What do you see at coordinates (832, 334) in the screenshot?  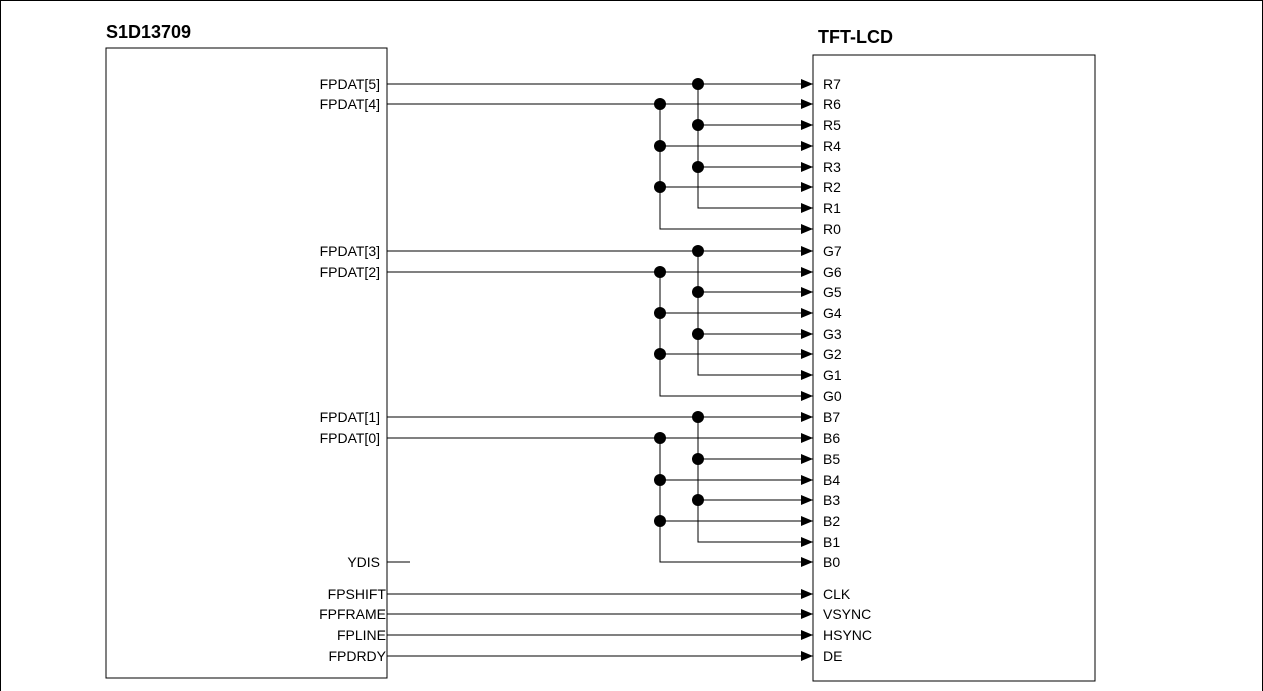 I see `pin-g3: G3` at bounding box center [832, 334].